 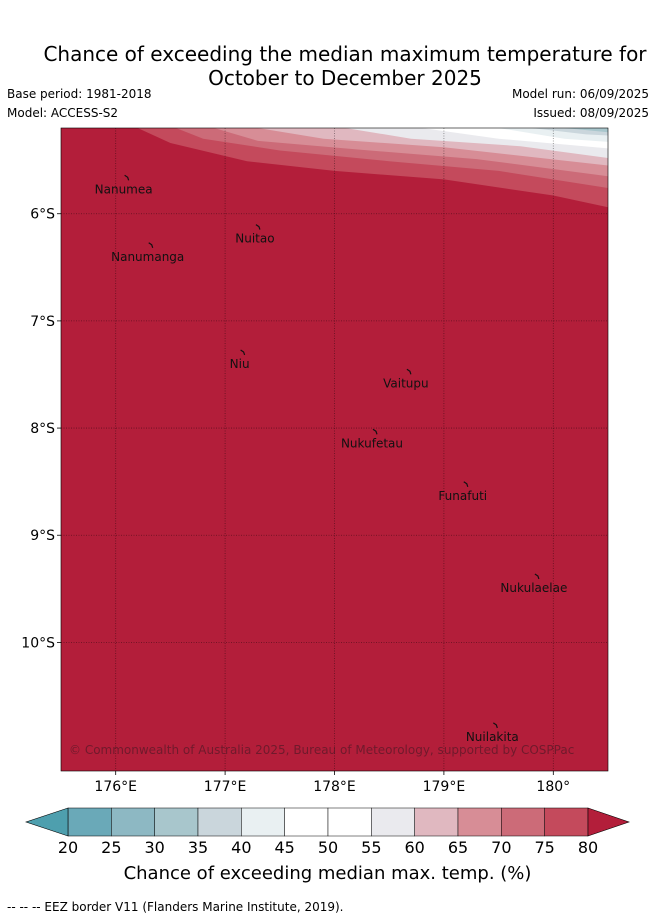 I want to click on lat-tick-label: 8°S, so click(x=42, y=429).